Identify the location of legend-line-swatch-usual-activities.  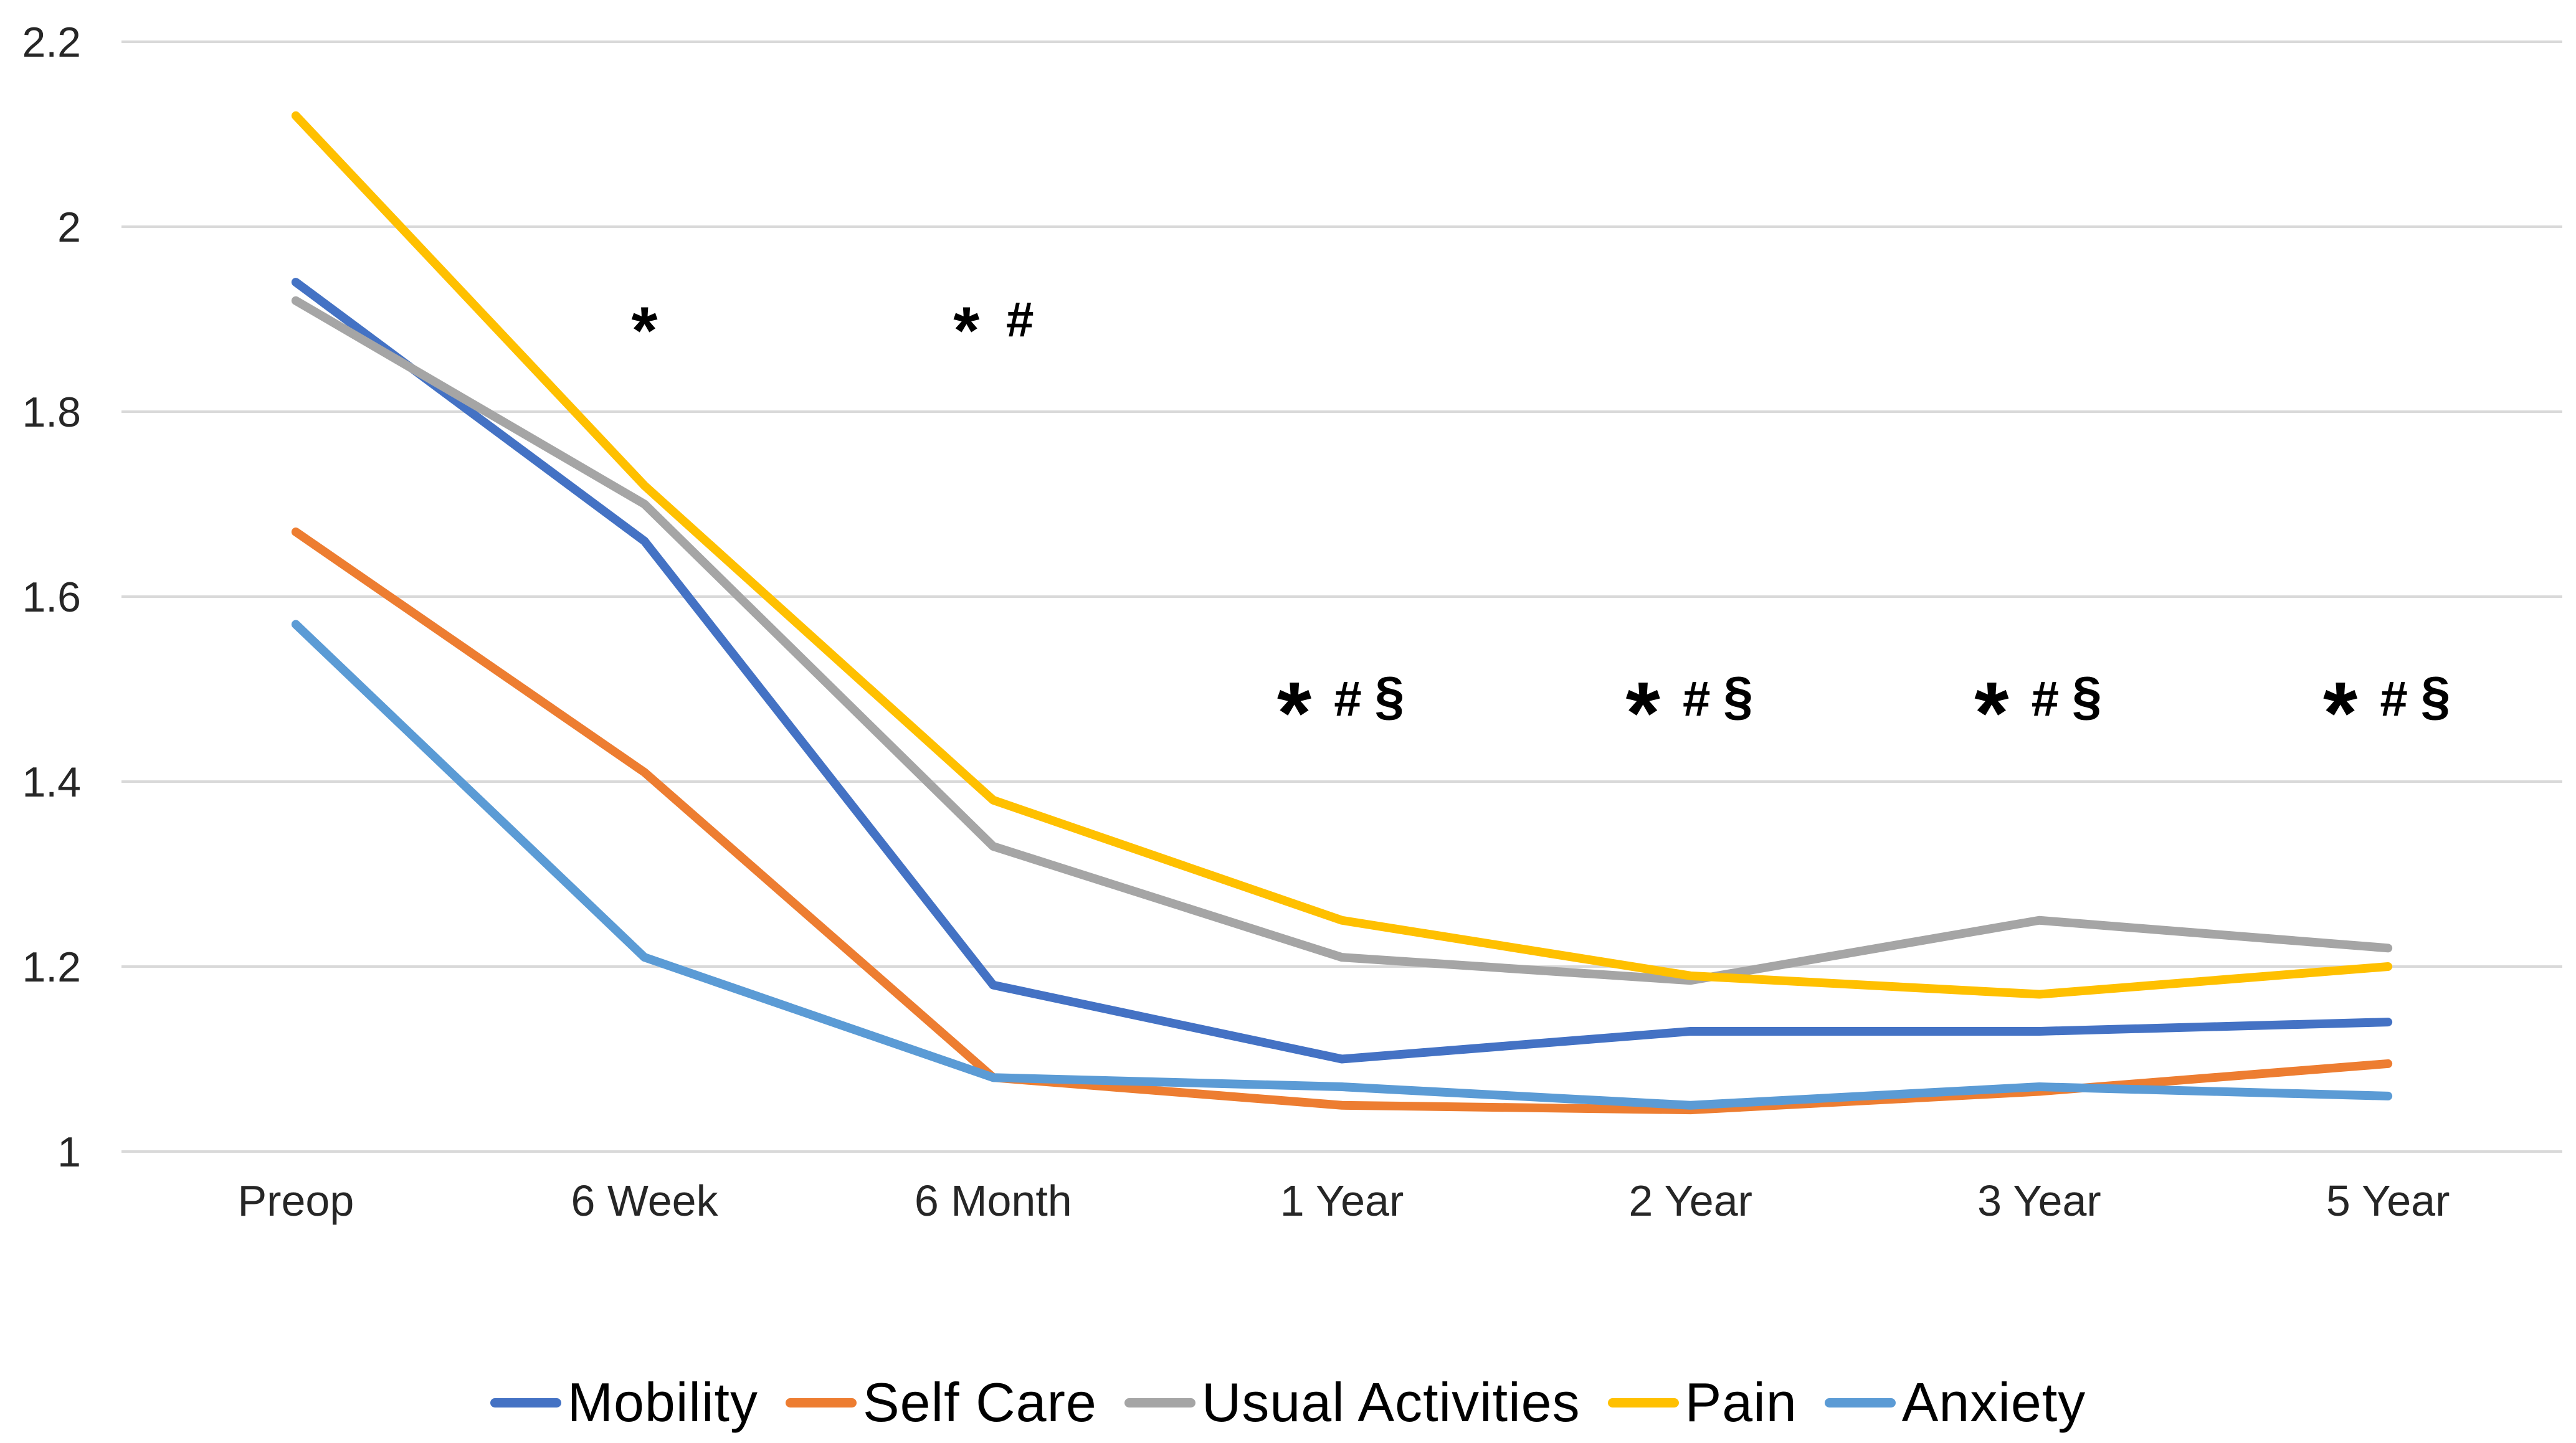
(1159, 1403).